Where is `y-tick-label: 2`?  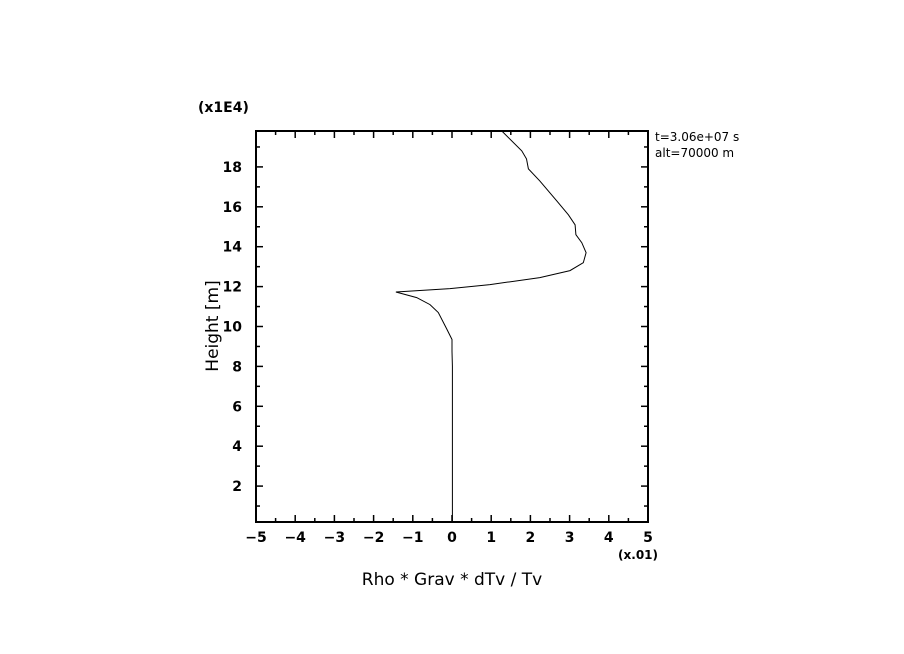
y-tick-label: 2 is located at coordinates (237, 487).